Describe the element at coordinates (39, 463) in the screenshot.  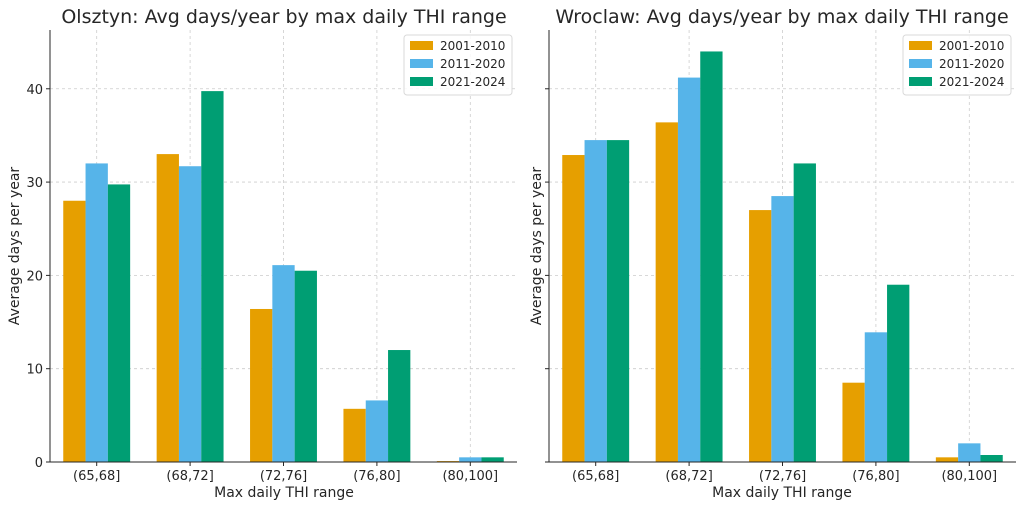
I see `chart-1-y-tick-label: 0` at that location.